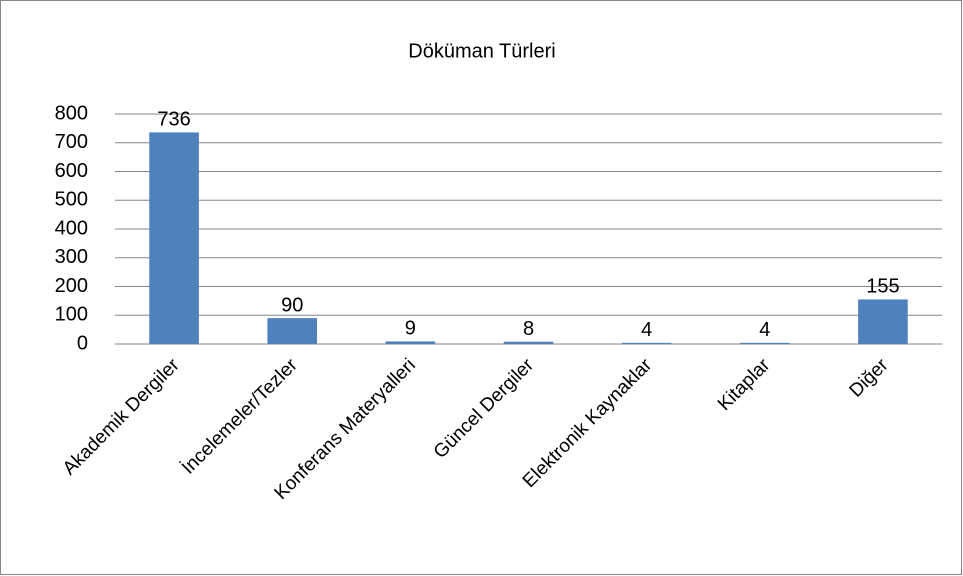 The image size is (963, 576). What do you see at coordinates (292, 305) in the screenshot?
I see `data-label: 90` at bounding box center [292, 305].